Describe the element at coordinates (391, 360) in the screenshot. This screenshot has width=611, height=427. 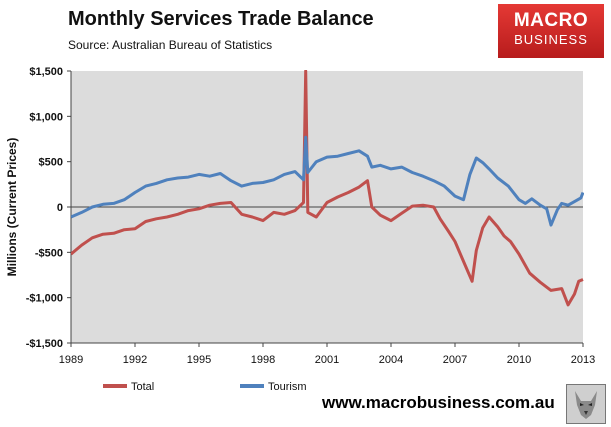
I see `x-tick-label: 2004` at that location.